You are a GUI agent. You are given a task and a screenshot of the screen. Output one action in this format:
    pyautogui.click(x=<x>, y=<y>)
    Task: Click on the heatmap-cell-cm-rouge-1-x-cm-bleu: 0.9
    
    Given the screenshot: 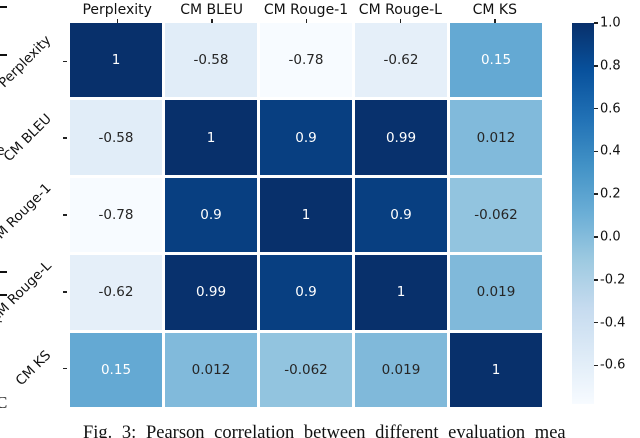 What is the action you would take?
    pyautogui.click(x=211, y=215)
    